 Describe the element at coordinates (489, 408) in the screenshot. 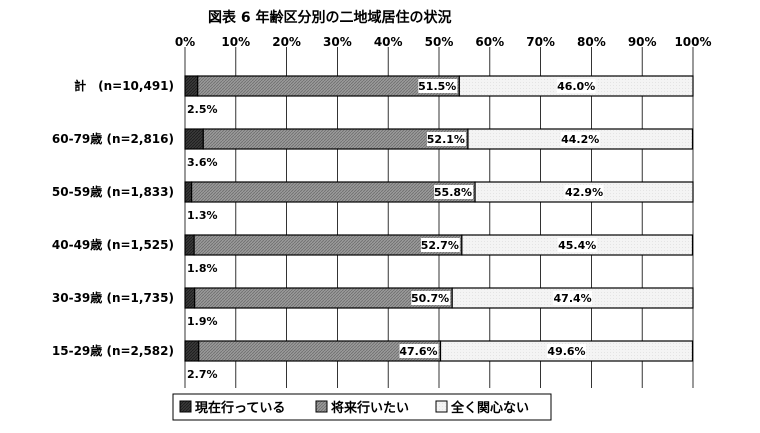

I see `legend-label: 全く関心ない` at that location.